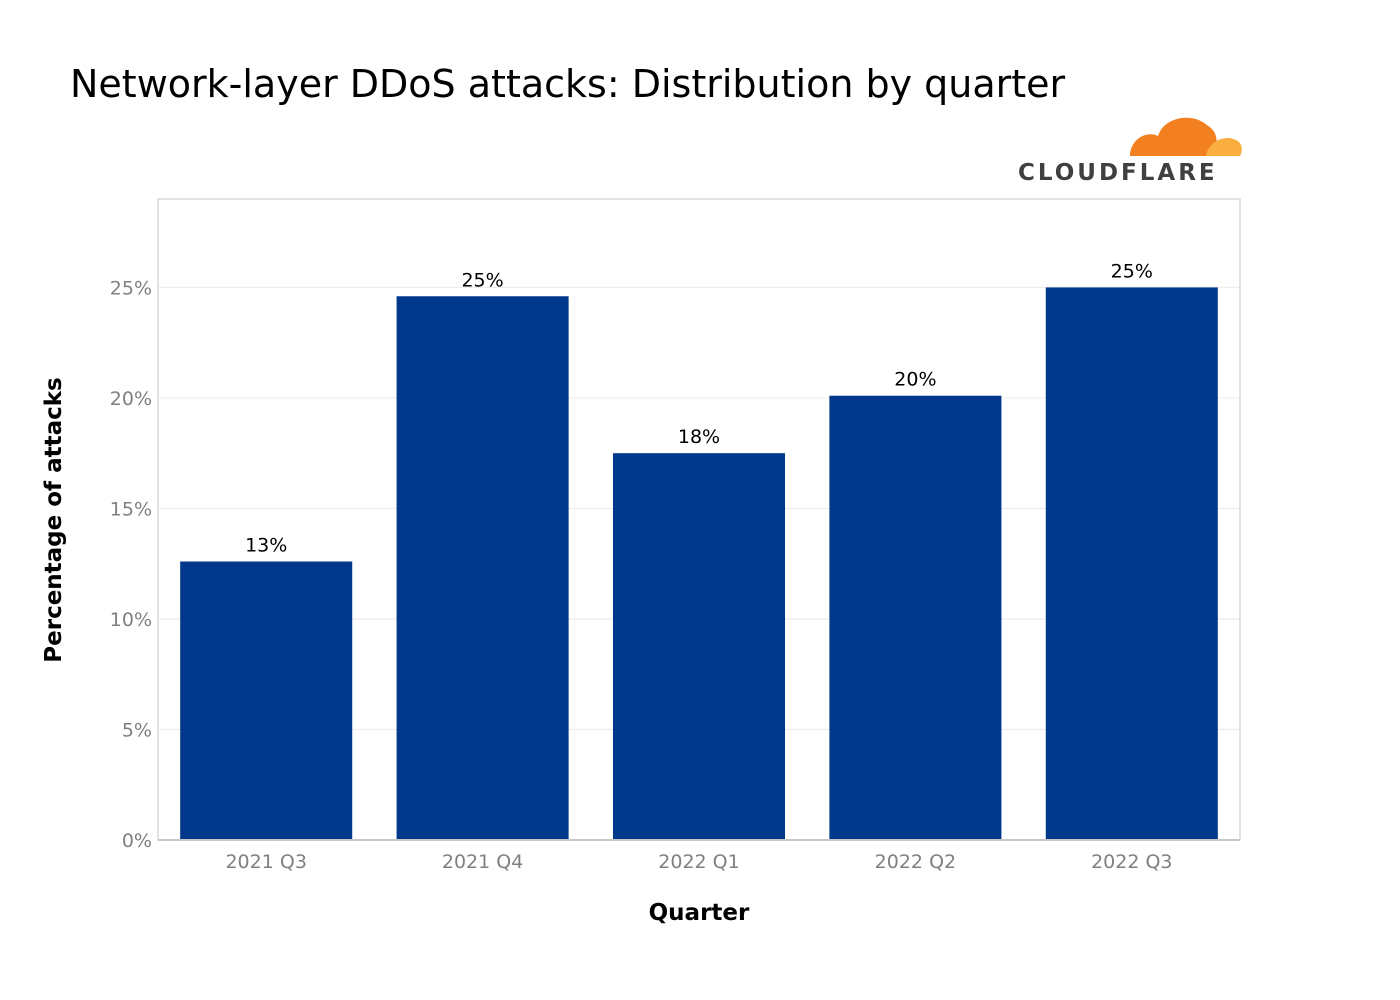 The width and height of the screenshot is (1400, 1000). Describe the element at coordinates (1173, 136) in the screenshot. I see `cloud-main-shape` at that location.